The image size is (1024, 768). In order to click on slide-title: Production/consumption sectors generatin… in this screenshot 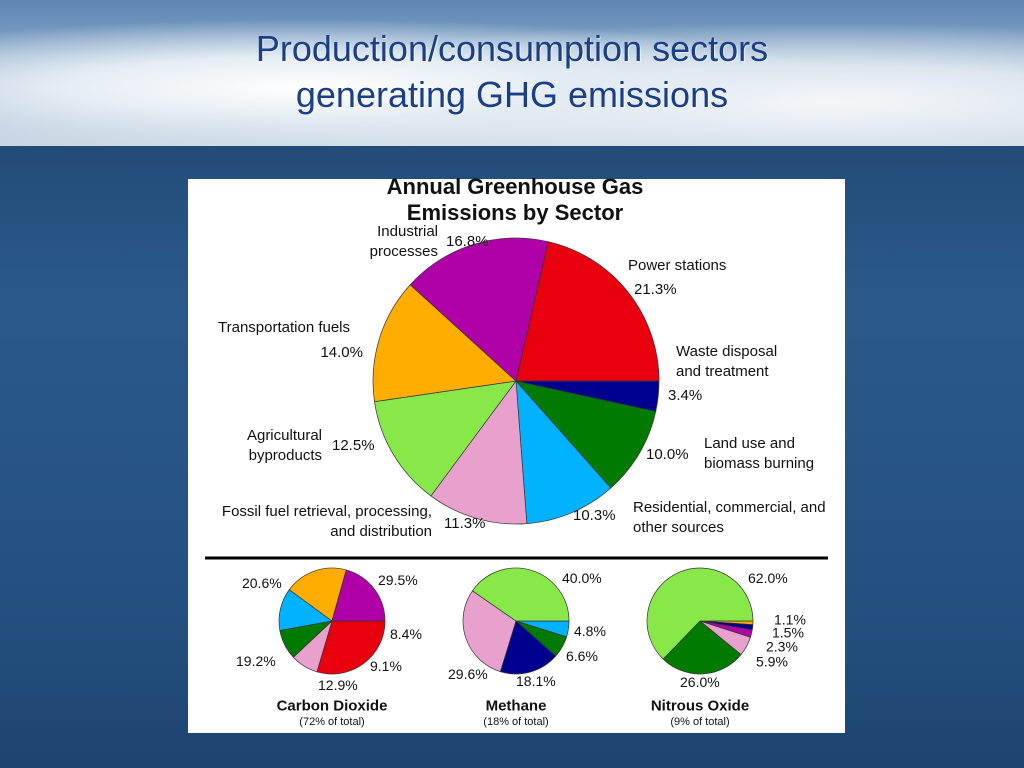, I will do `click(512, 72)`.